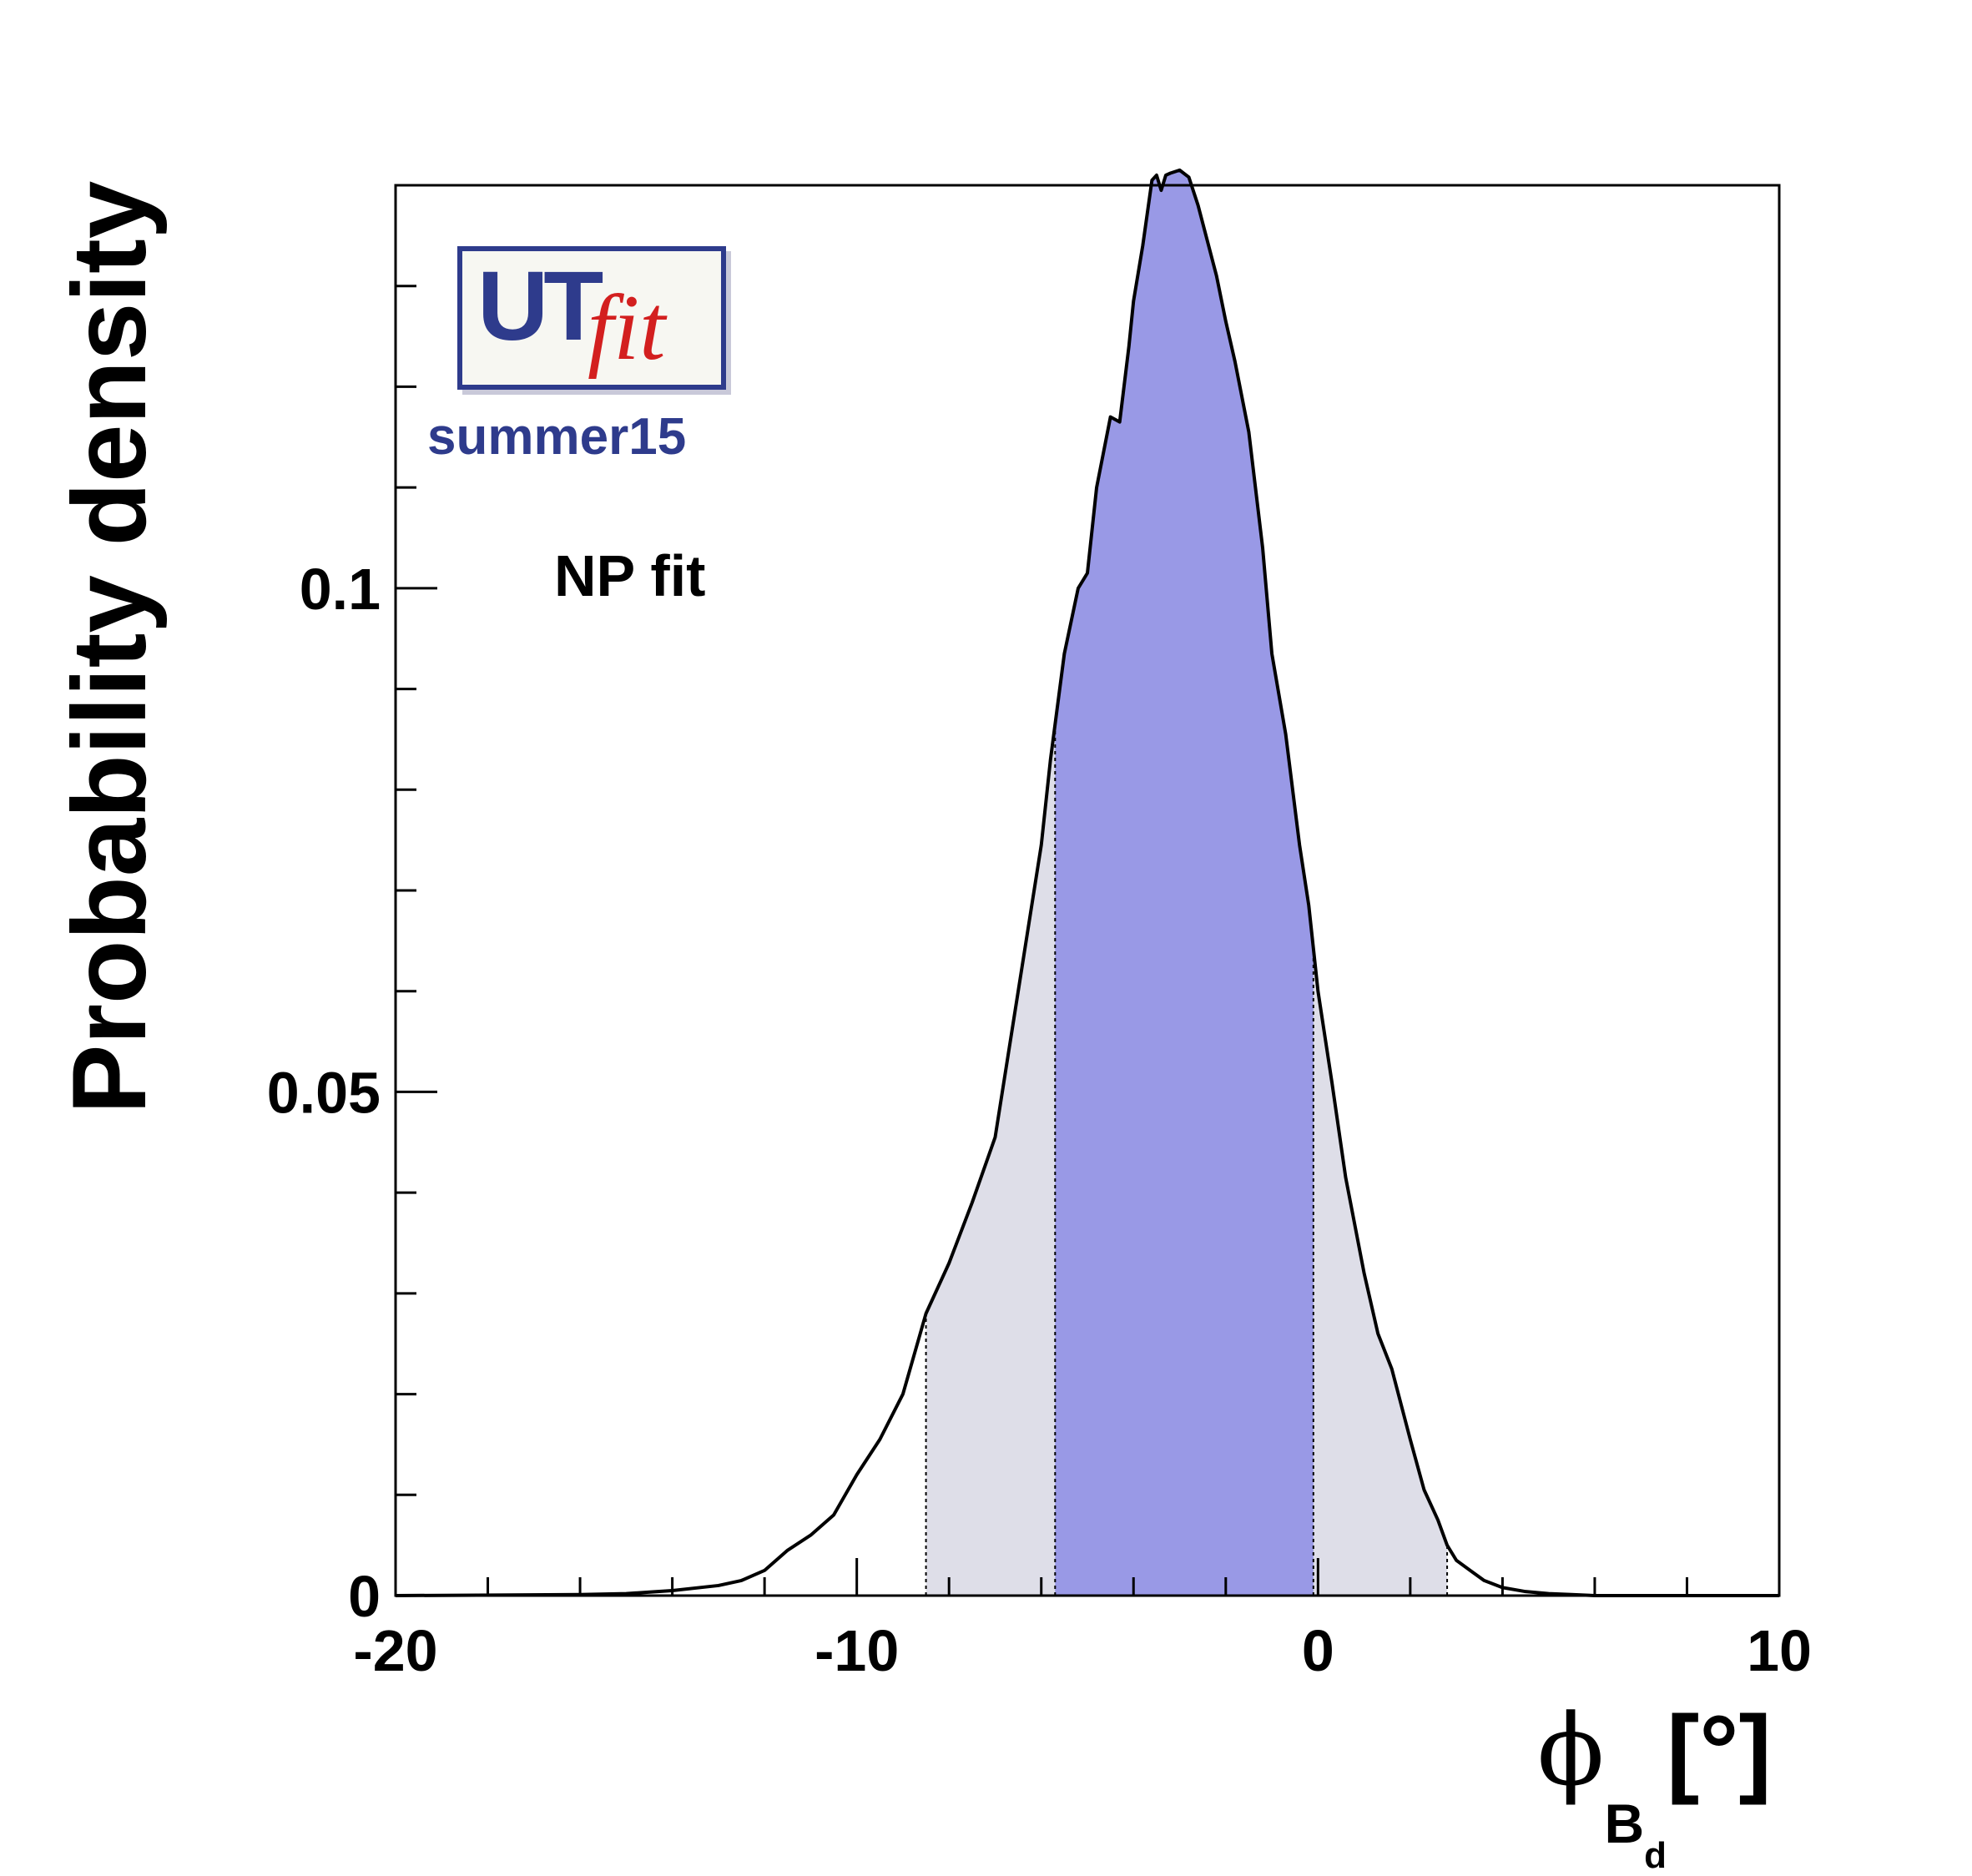 This screenshot has width=1972, height=1876. Describe the element at coordinates (110, 647) in the screenshot. I see `y-axis-label: Probability density` at that location.